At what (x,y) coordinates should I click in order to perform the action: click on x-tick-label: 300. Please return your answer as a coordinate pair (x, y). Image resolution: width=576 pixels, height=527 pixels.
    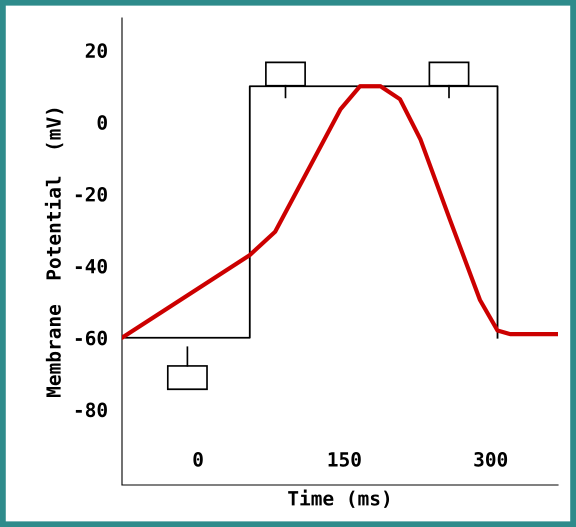
    Looking at the image, I should click on (491, 459).